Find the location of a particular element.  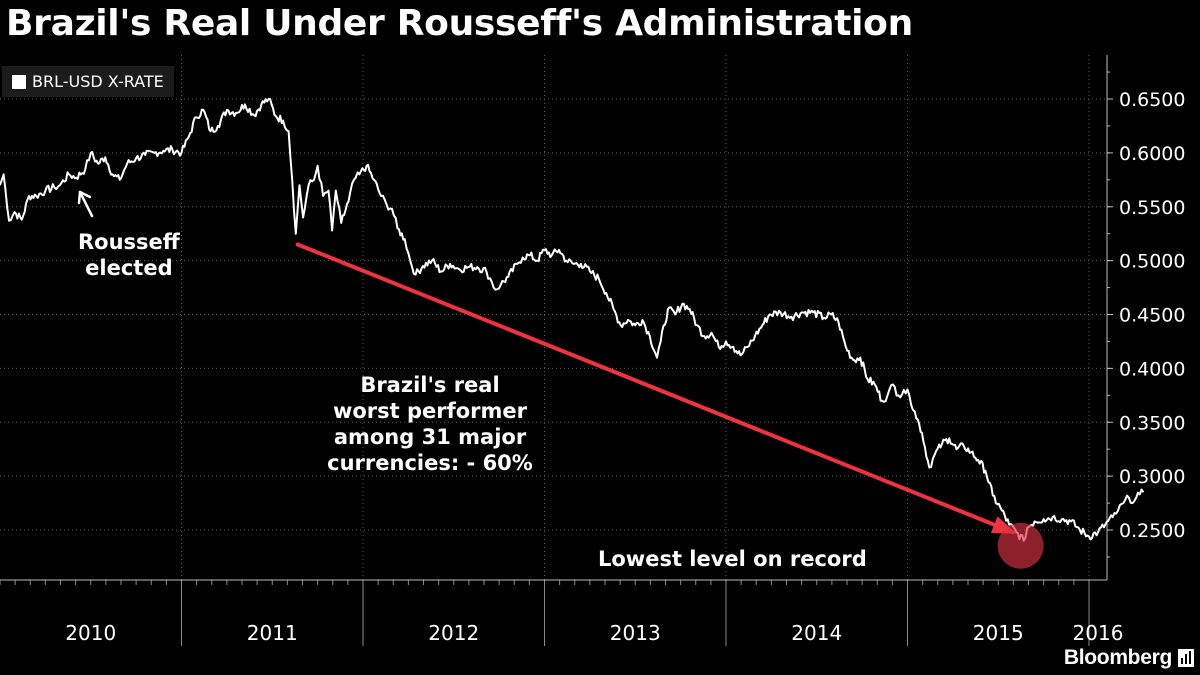

annotation-line: among 31 major is located at coordinates (430, 437).